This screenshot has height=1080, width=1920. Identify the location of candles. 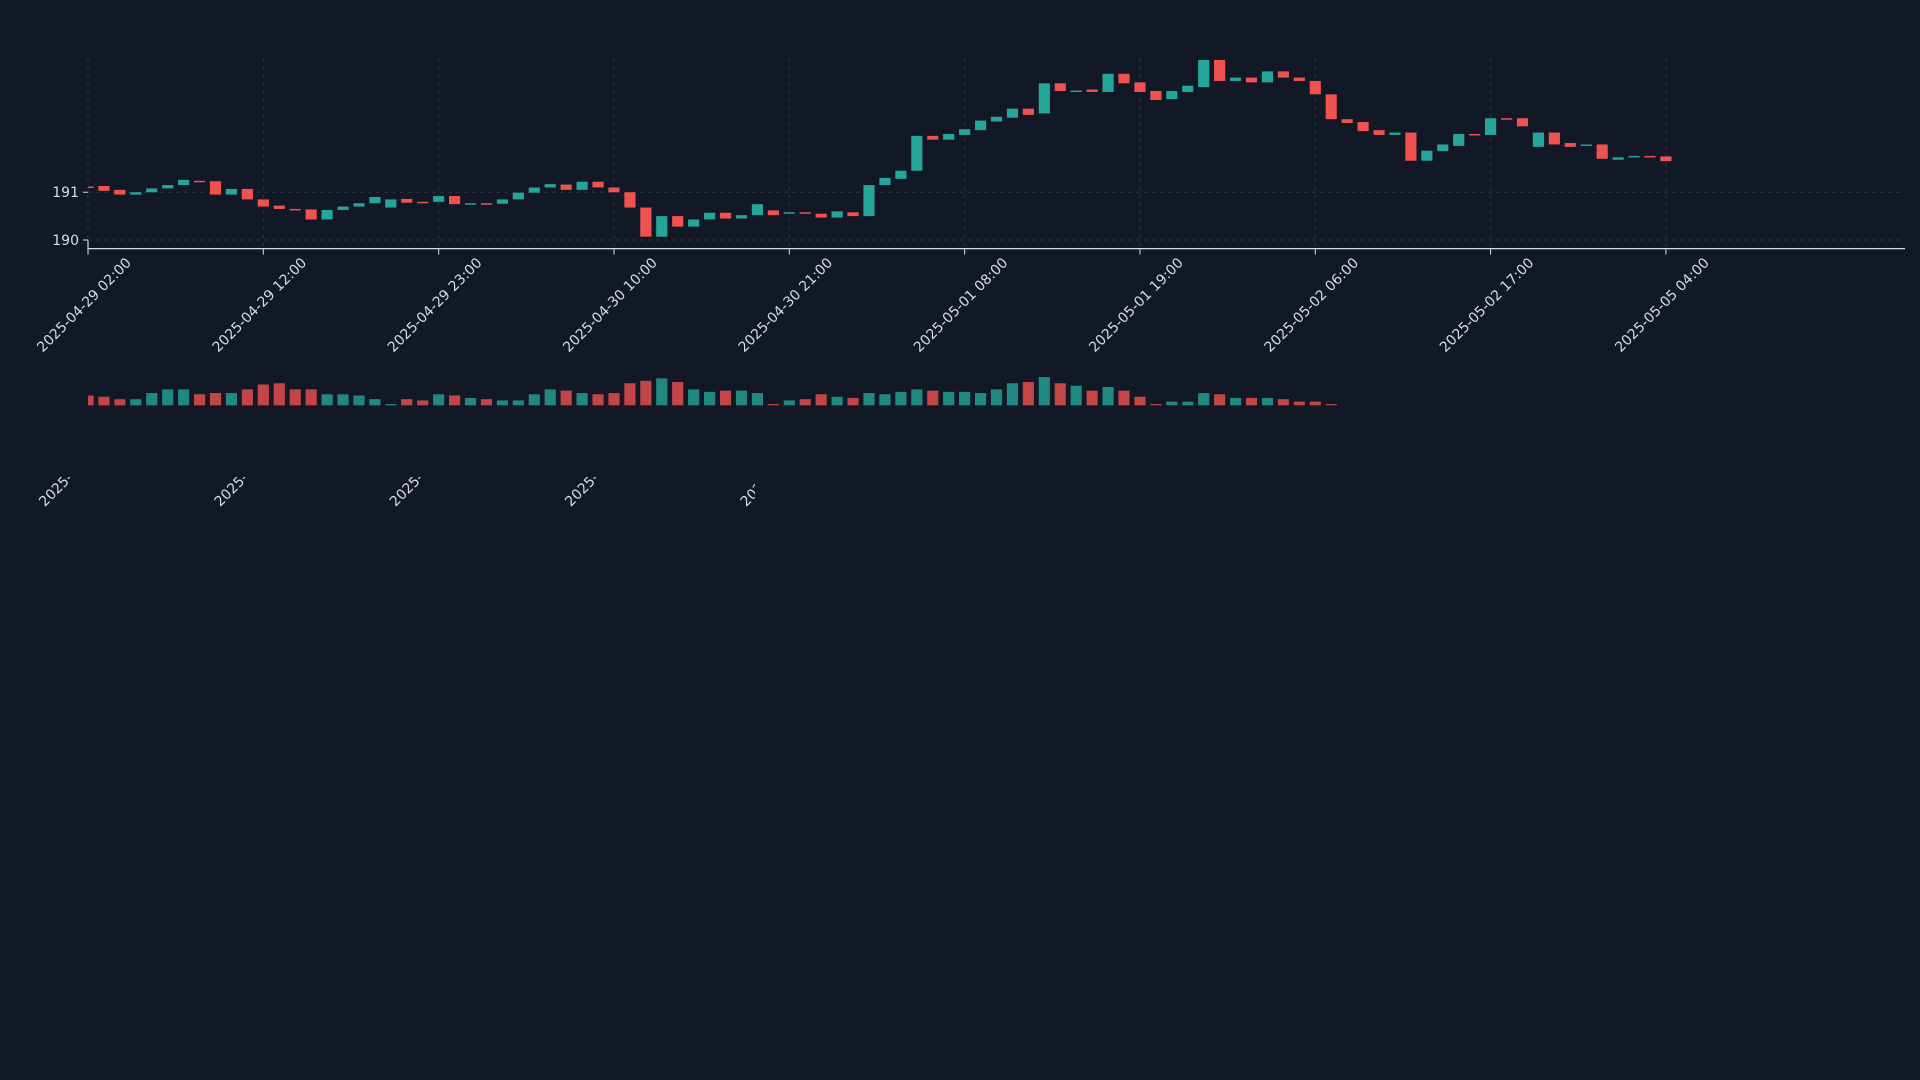
(880, 148).